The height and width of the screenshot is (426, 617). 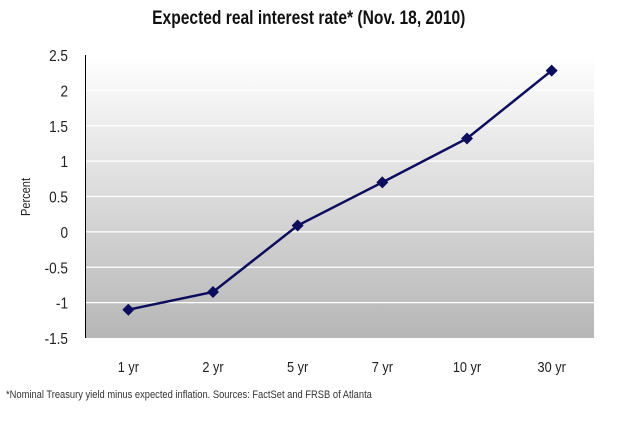 I want to click on y-tick-label: -1.5, so click(x=56, y=339).